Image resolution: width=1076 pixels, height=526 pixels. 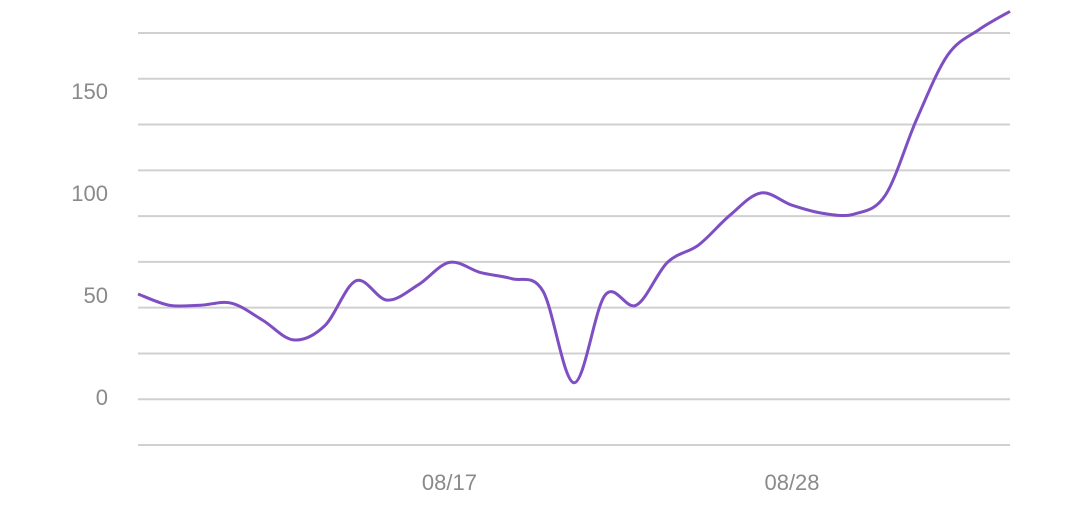 What do you see at coordinates (449, 482) in the screenshot?
I see `x-tick-label: 08/17` at bounding box center [449, 482].